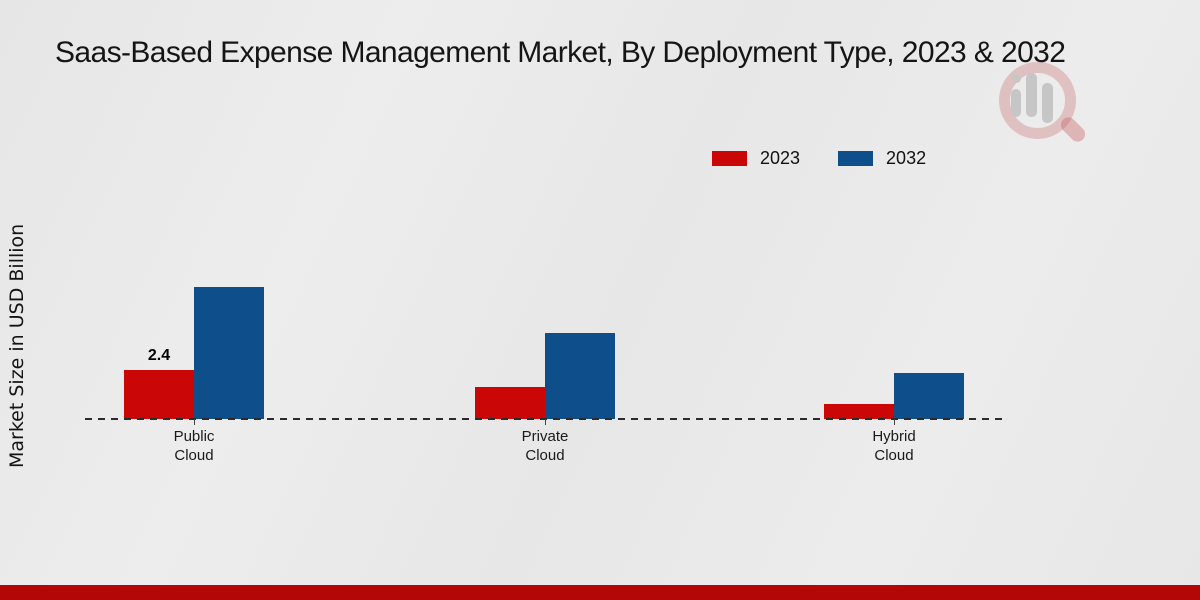  Describe the element at coordinates (580, 376) in the screenshot. I see `bar-2032-private-cloud` at that location.